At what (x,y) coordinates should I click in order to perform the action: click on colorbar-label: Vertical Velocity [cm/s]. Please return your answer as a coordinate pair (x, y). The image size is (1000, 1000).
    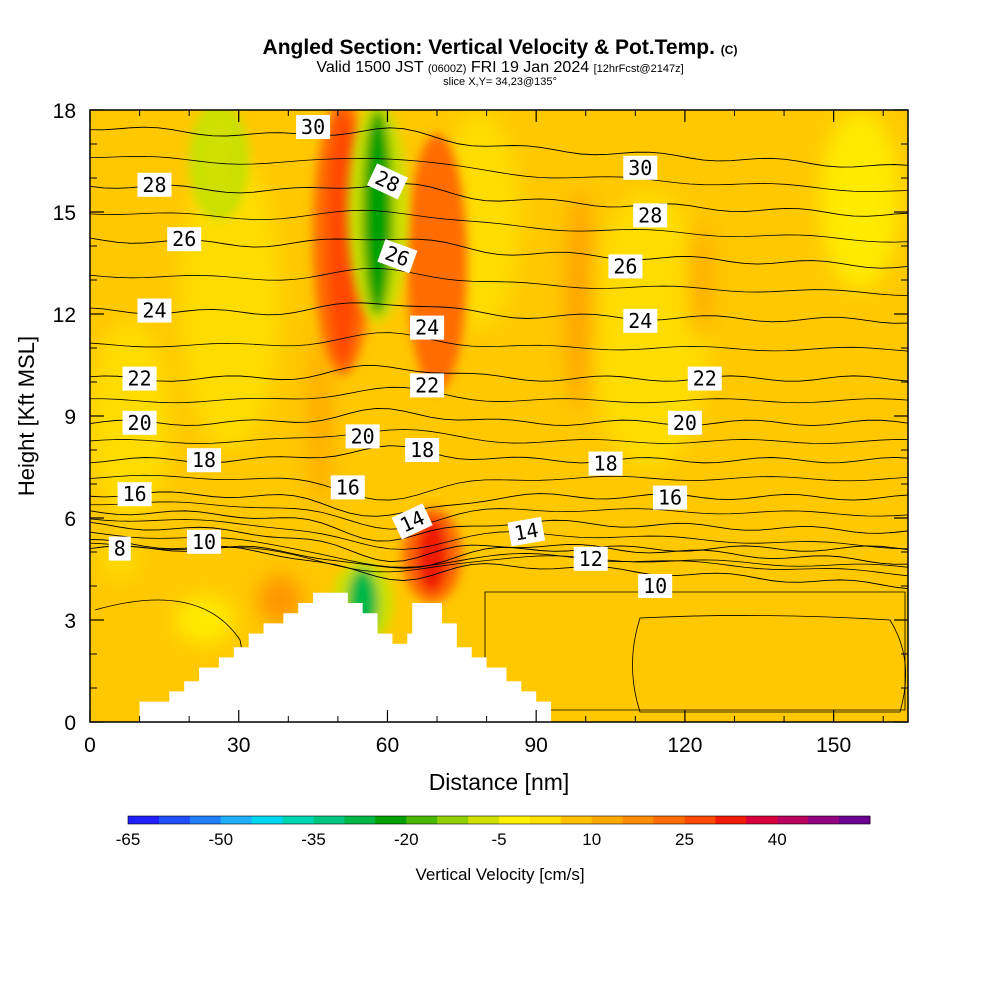
    Looking at the image, I should click on (499, 874).